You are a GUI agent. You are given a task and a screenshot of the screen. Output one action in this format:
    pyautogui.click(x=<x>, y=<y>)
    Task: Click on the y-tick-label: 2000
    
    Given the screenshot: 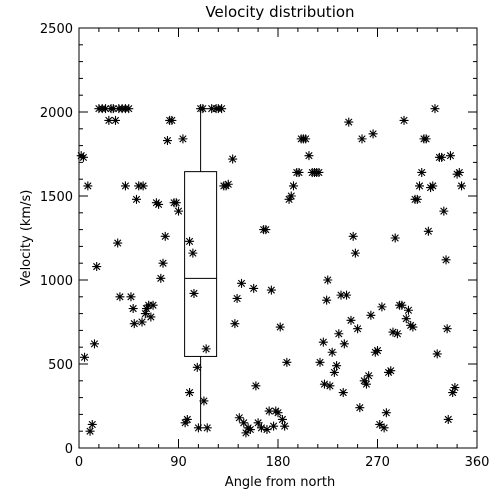 What is the action you would take?
    pyautogui.click(x=56, y=113)
    